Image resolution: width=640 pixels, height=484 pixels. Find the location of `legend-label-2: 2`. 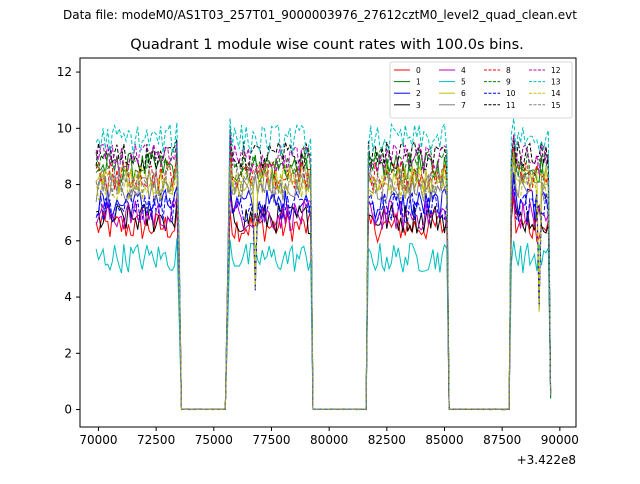

legend-label-2: 2 is located at coordinates (418, 93).